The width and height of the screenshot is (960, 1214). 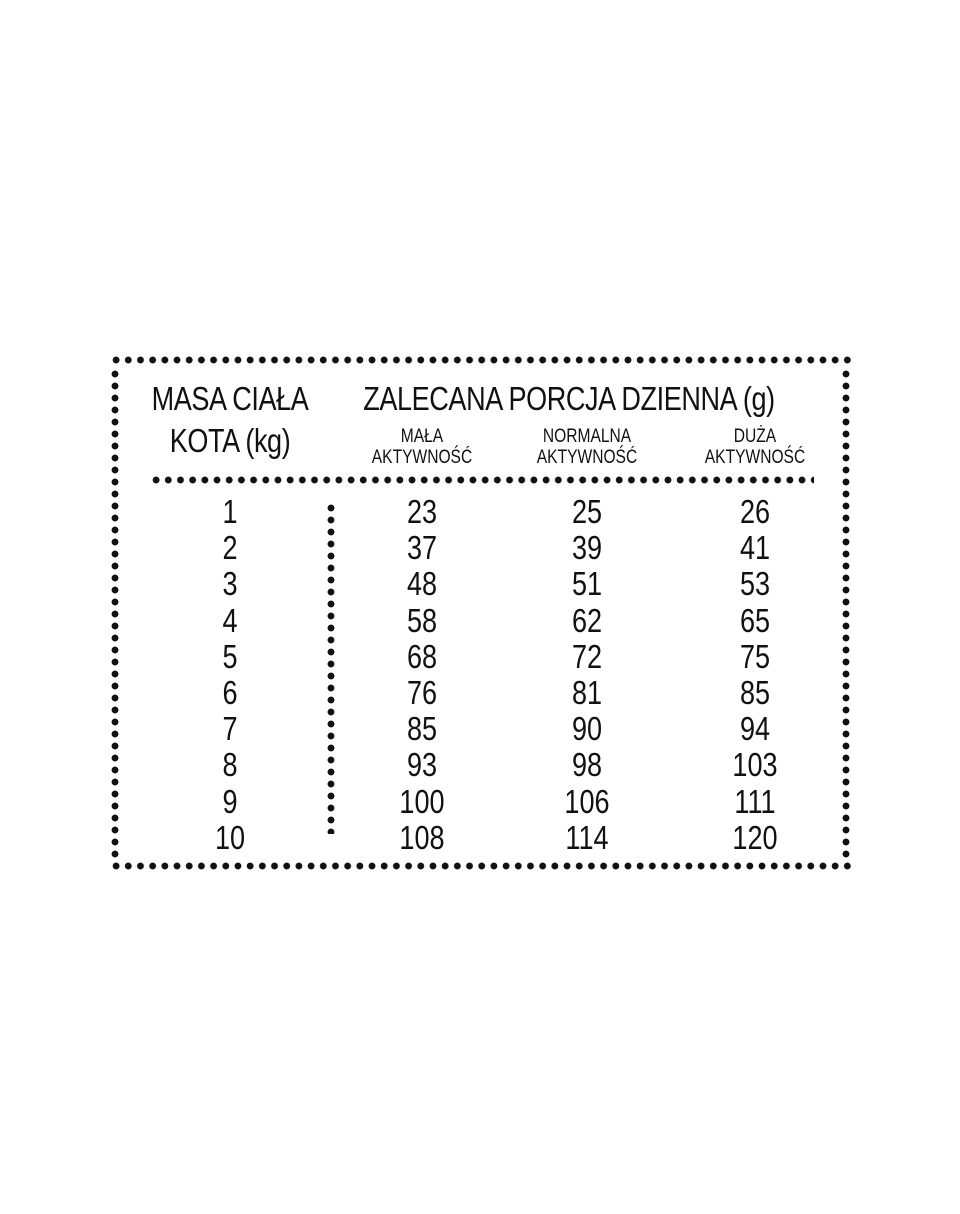 I want to click on weight-cell: 9, so click(x=230, y=801).